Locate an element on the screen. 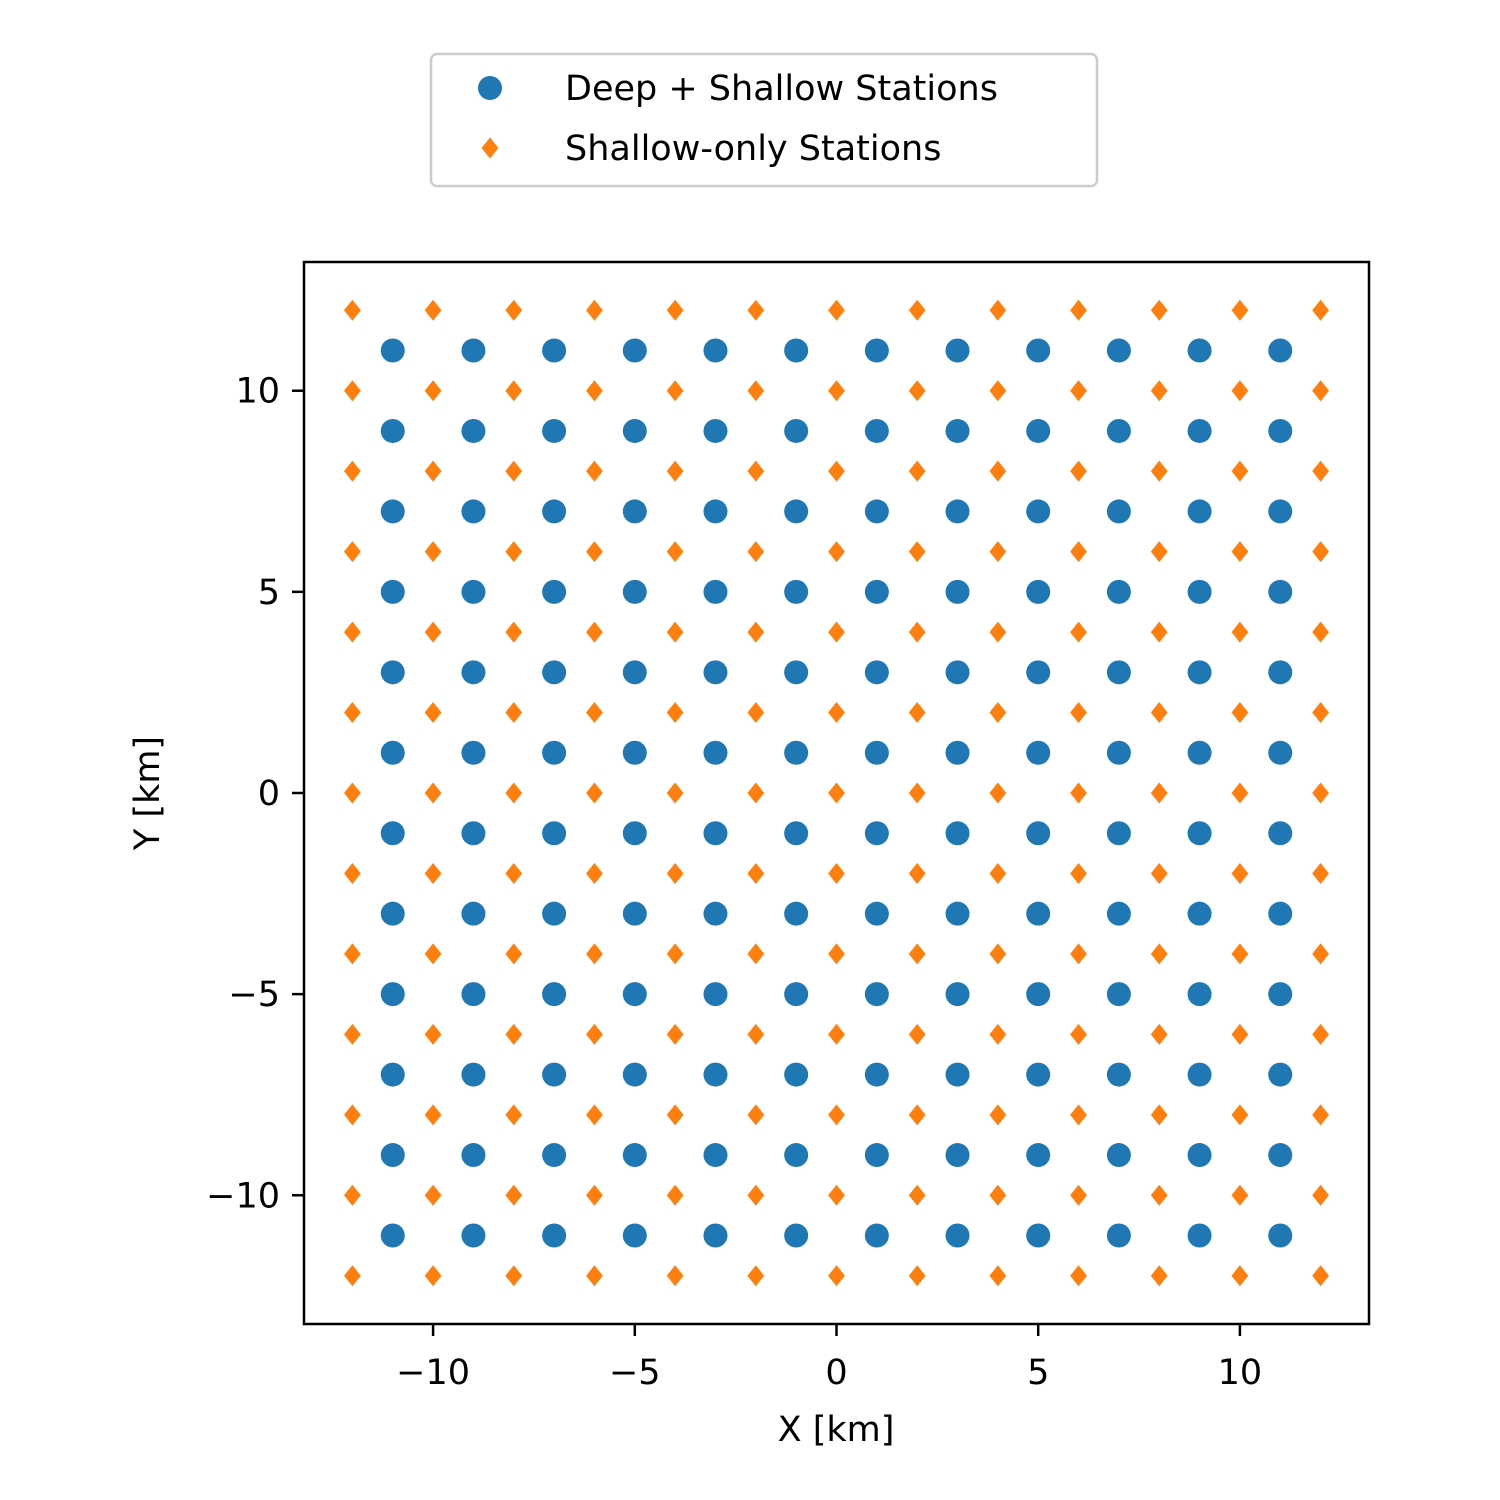 The image size is (1500, 1500). legend-frame is located at coordinates (764, 120).